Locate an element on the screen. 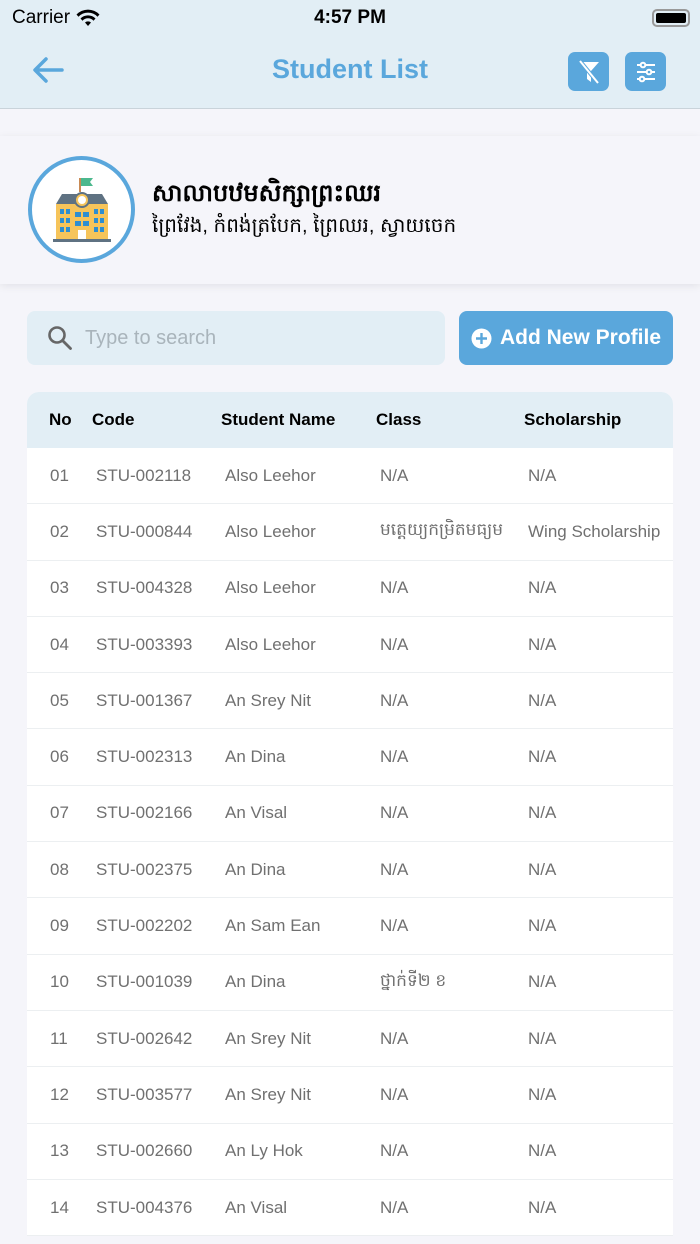  student-code: STU-002313 is located at coordinates (144, 757).